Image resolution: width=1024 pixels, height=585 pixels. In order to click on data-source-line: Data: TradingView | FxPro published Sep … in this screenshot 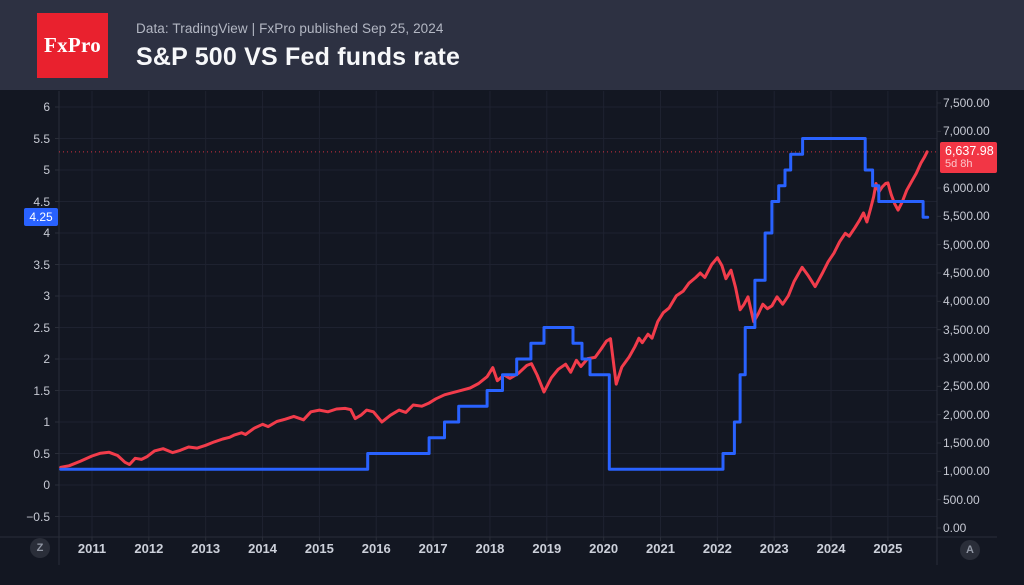, I will do `click(290, 28)`.